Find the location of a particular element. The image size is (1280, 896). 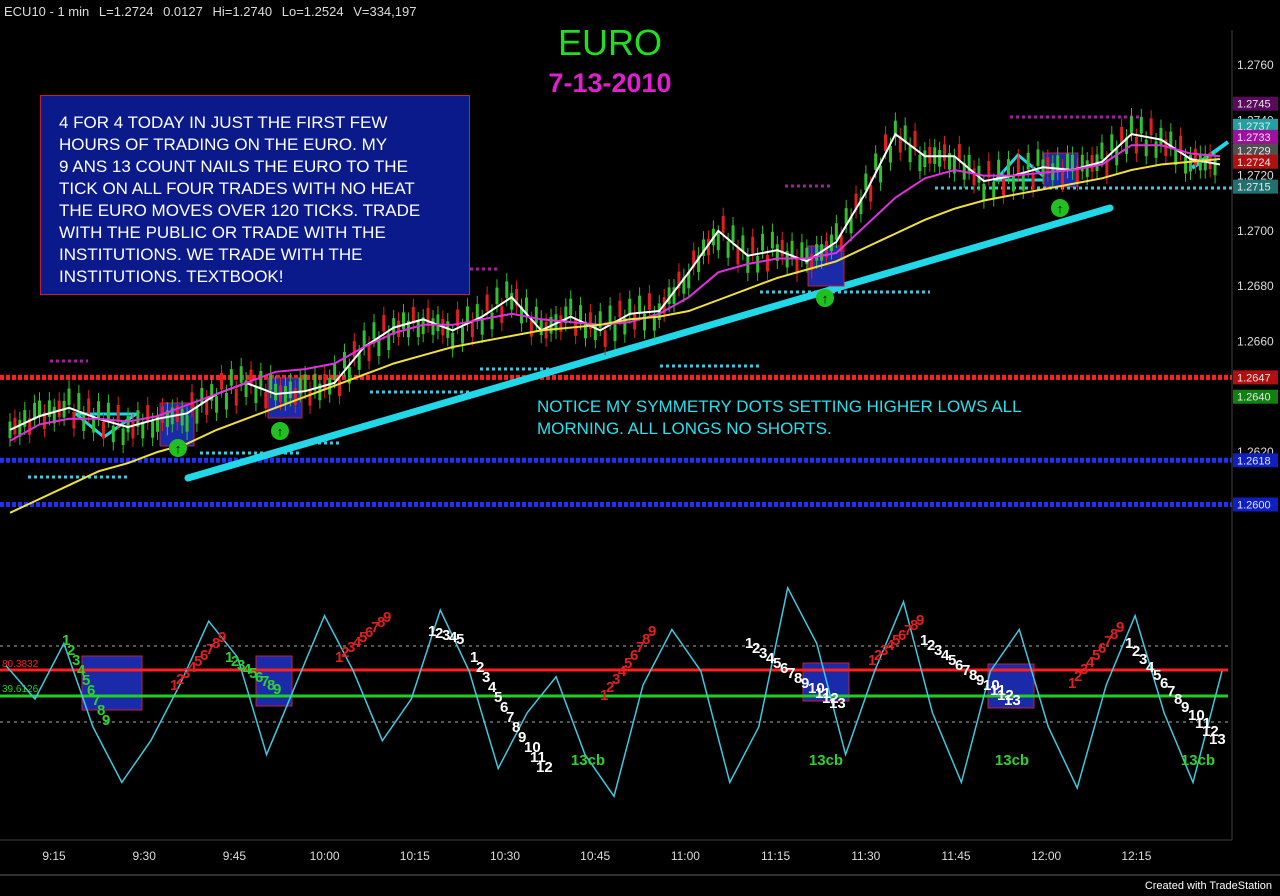

buy-arrow-icon: ↑ is located at coordinates (178, 448).